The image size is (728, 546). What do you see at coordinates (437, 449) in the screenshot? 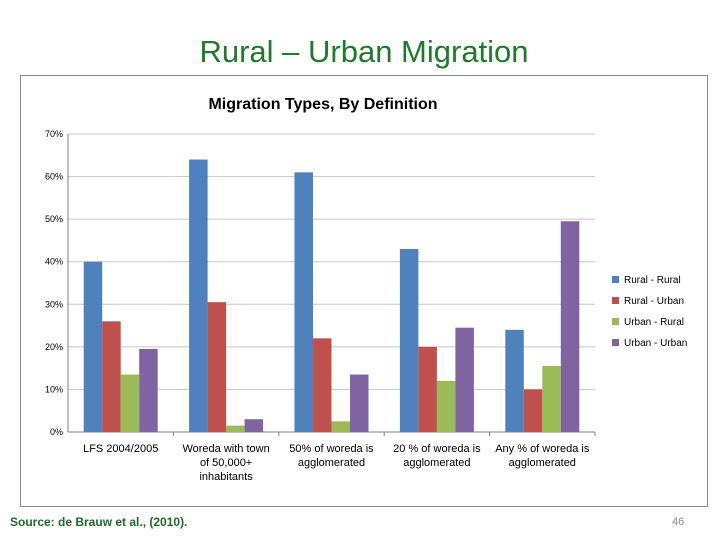
I see `x-tick-label-line: 20 % of woreda is` at bounding box center [437, 449].